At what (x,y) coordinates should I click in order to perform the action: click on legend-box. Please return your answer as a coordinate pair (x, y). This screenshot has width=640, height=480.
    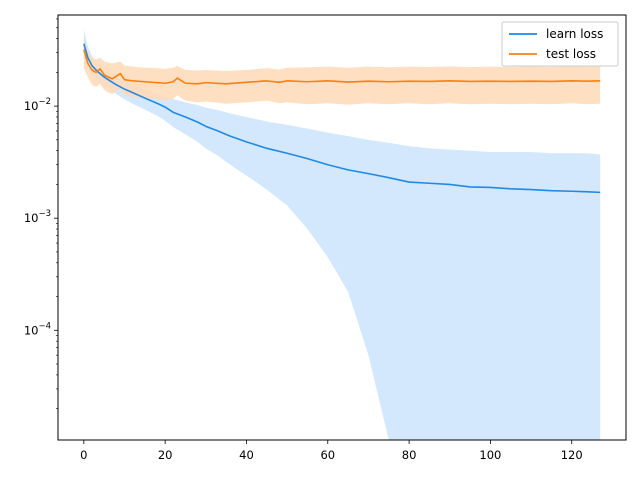
    Looking at the image, I should click on (560, 44).